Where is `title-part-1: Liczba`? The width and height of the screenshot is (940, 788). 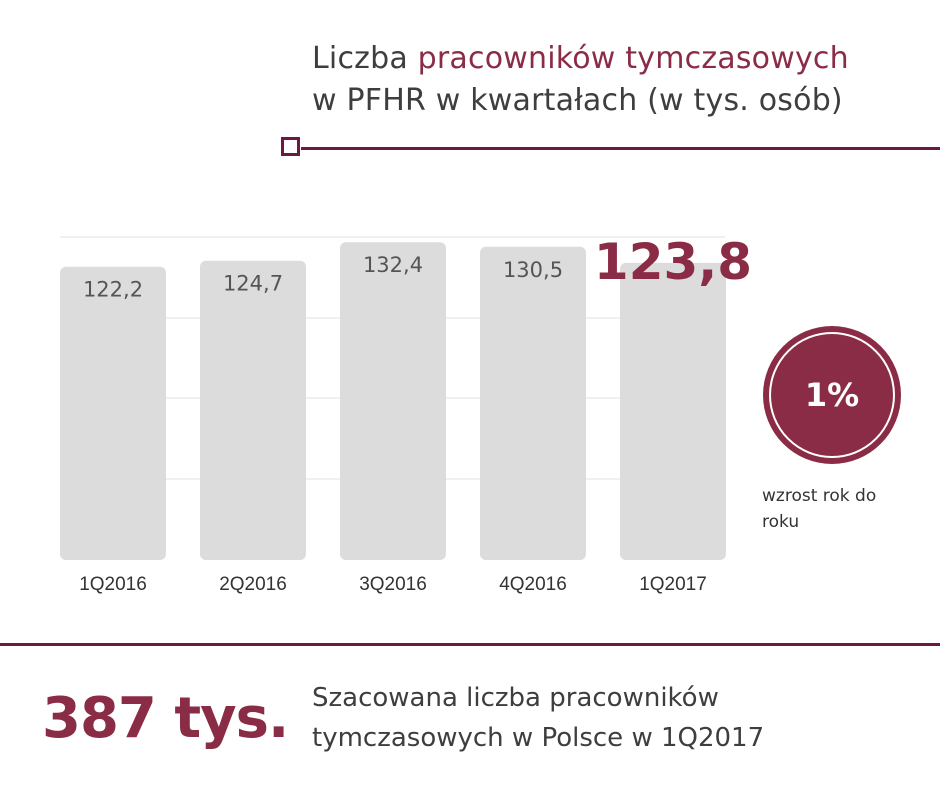 title-part-1: Liczba is located at coordinates (365, 58).